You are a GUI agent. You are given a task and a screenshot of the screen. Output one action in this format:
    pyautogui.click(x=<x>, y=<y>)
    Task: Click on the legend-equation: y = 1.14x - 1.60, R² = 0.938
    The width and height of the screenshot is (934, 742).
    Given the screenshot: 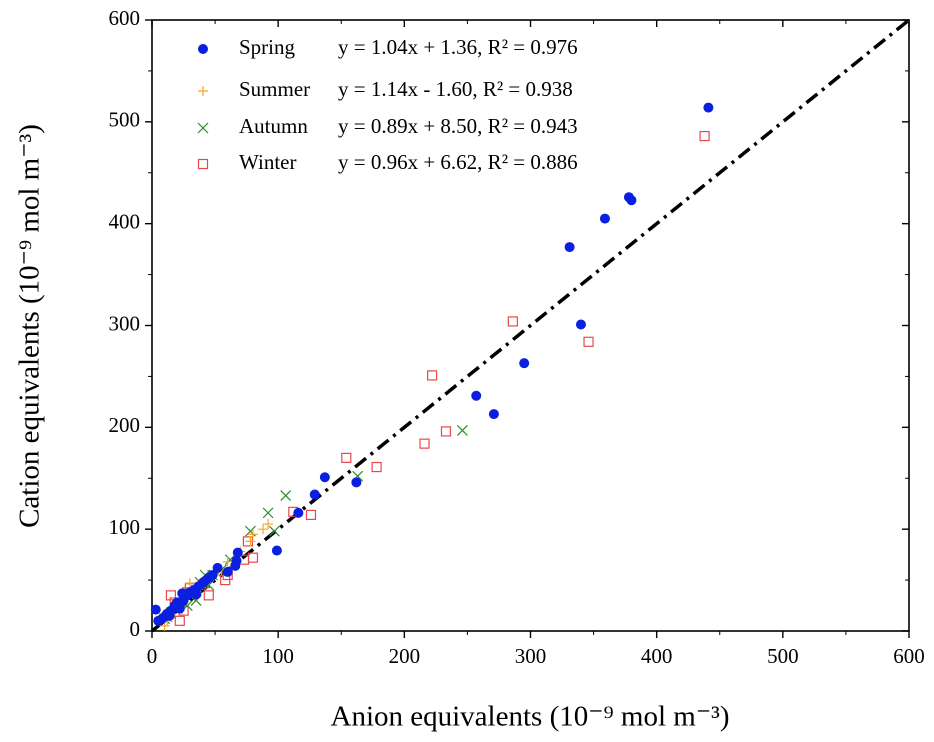 What is the action you would take?
    pyautogui.click(x=455, y=89)
    